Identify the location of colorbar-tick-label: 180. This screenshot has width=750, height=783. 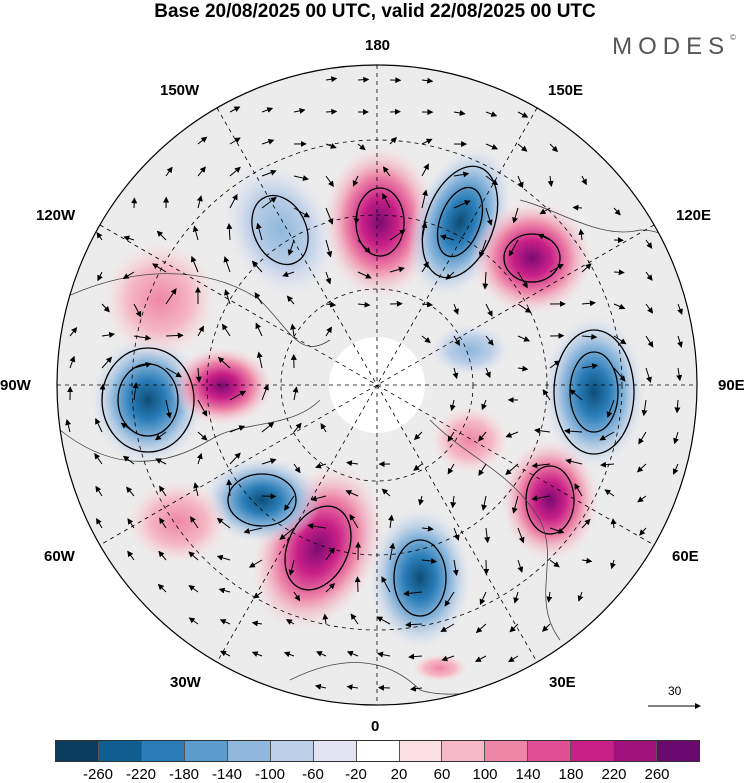
(571, 774).